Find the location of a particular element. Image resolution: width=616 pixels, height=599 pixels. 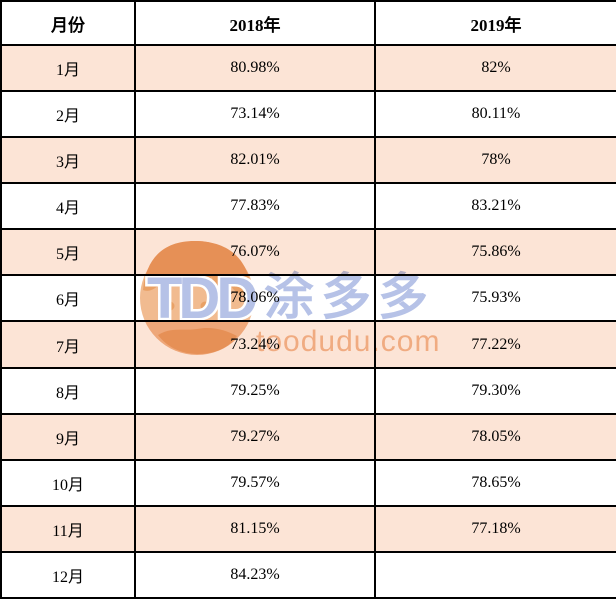

table-row: 8月 79.25% 79.30% is located at coordinates (308, 390).